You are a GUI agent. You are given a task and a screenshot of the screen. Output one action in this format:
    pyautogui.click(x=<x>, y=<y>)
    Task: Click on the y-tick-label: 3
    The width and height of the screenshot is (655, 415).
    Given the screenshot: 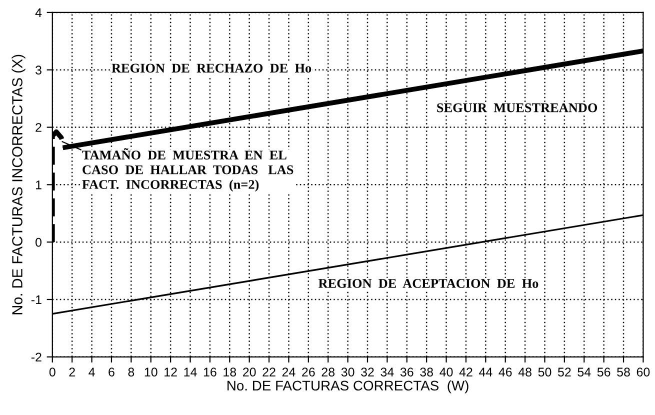 What is the action you would take?
    pyautogui.click(x=39, y=70)
    